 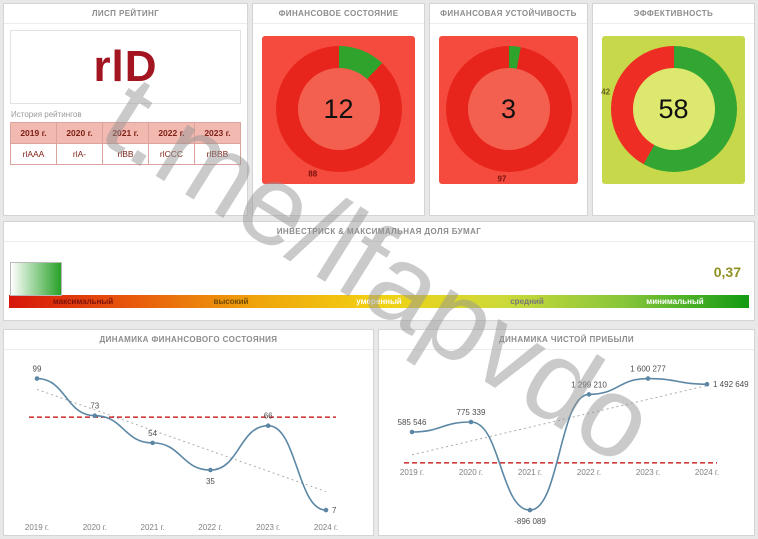 I want to click on gauge-value: 12, so click(x=338, y=109).